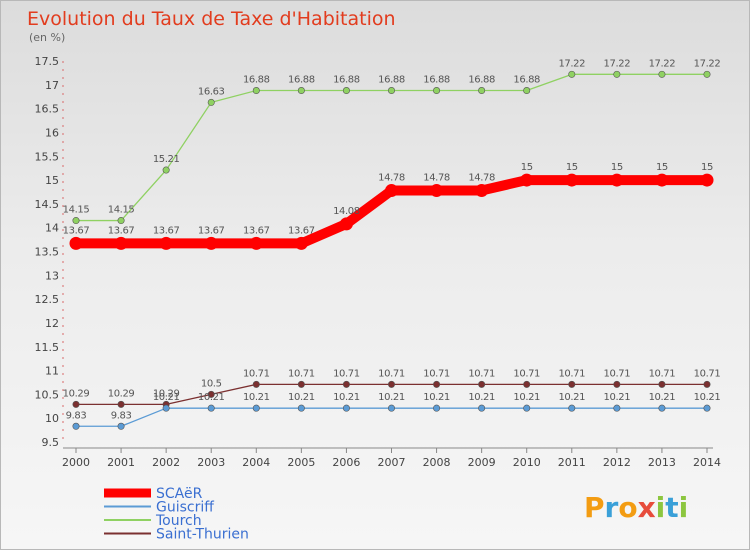 This screenshot has height=550, width=750. Describe the element at coordinates (256, 462) in the screenshot. I see `x-tick-label: 2004` at that location.